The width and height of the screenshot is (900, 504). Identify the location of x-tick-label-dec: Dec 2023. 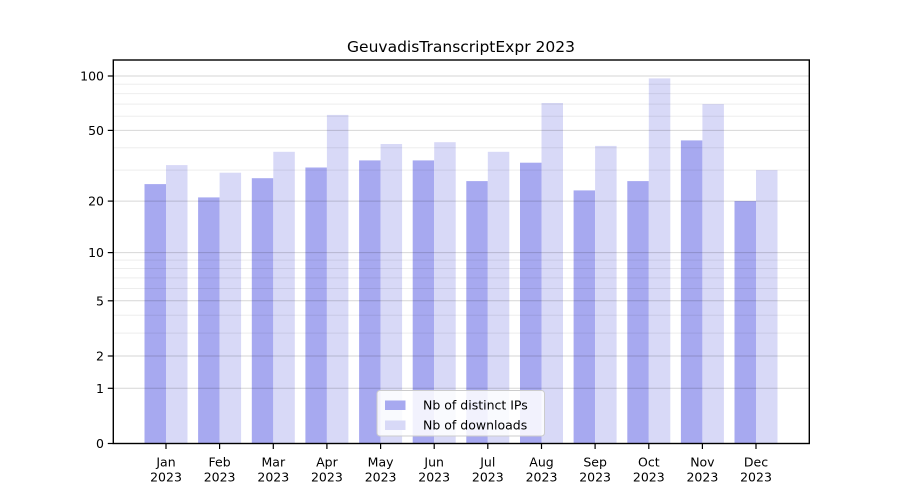
(756, 470).